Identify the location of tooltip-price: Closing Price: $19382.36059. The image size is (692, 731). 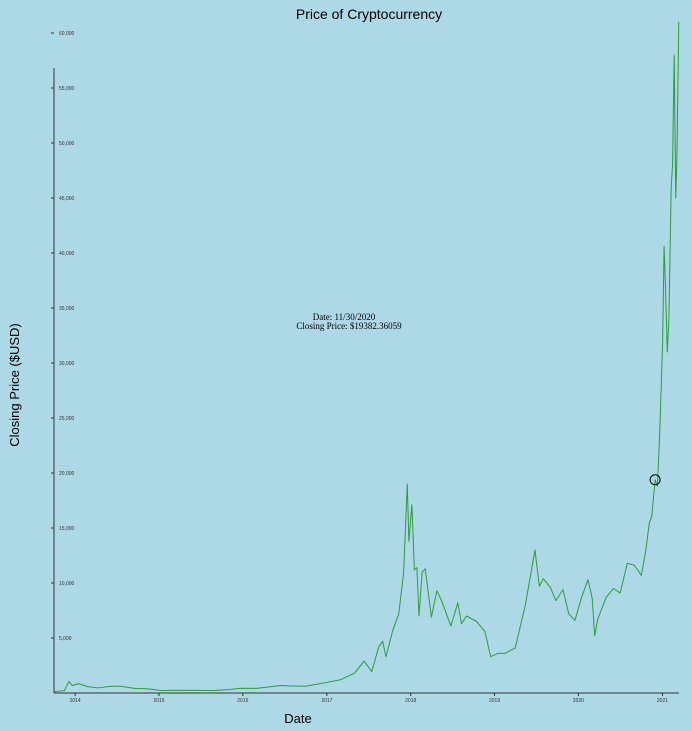
(349, 326).